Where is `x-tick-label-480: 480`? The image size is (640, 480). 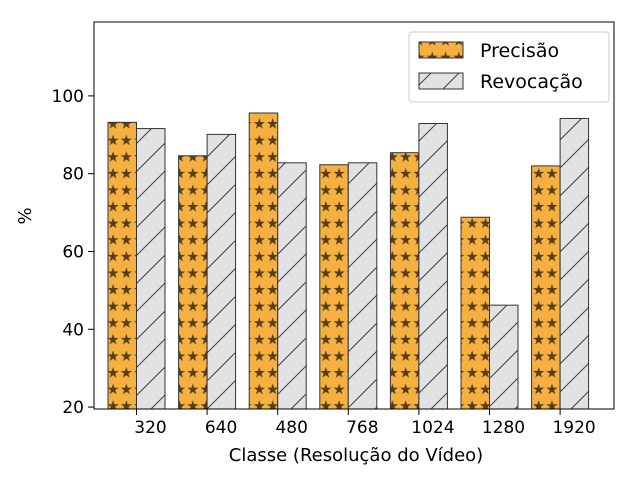
x-tick-label-480: 480 is located at coordinates (291, 428).